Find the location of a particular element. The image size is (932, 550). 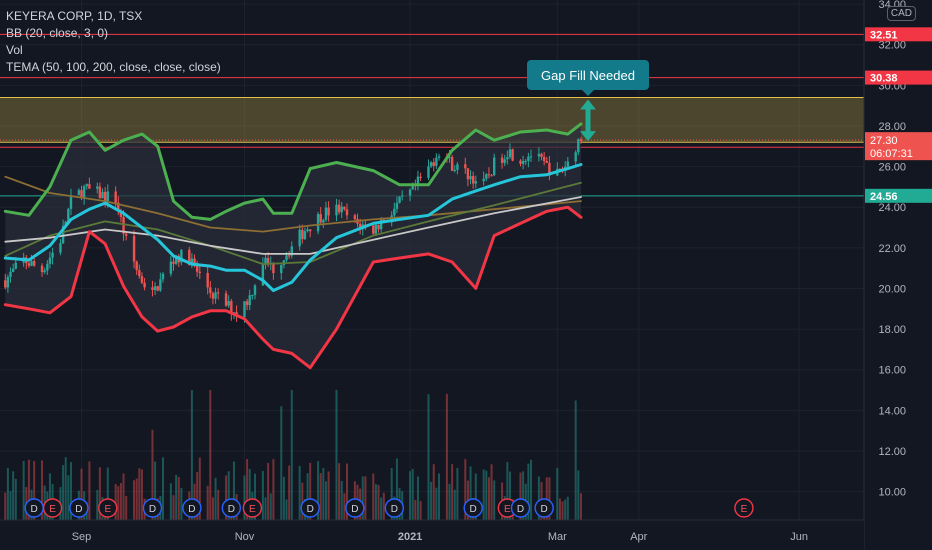

annotation-pointer is located at coordinates (588, 93).